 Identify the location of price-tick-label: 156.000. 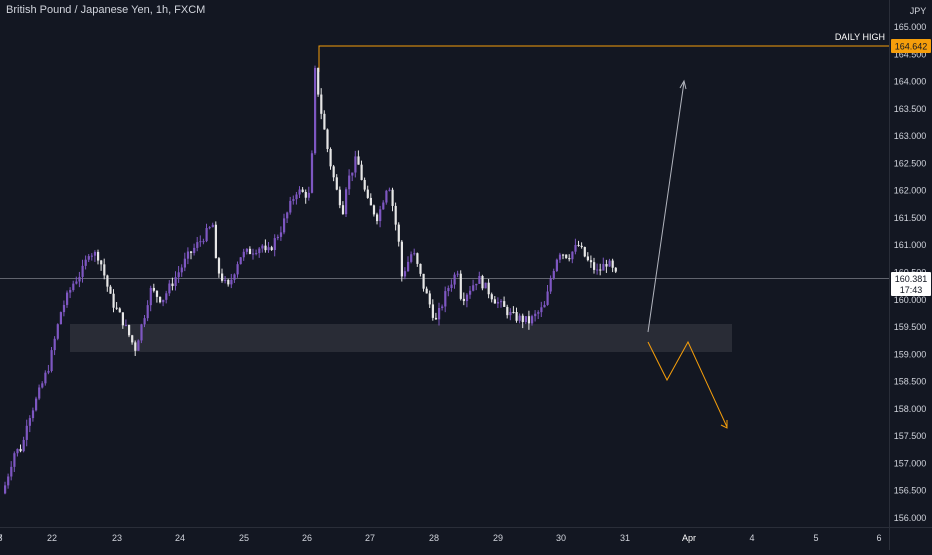
(910, 518).